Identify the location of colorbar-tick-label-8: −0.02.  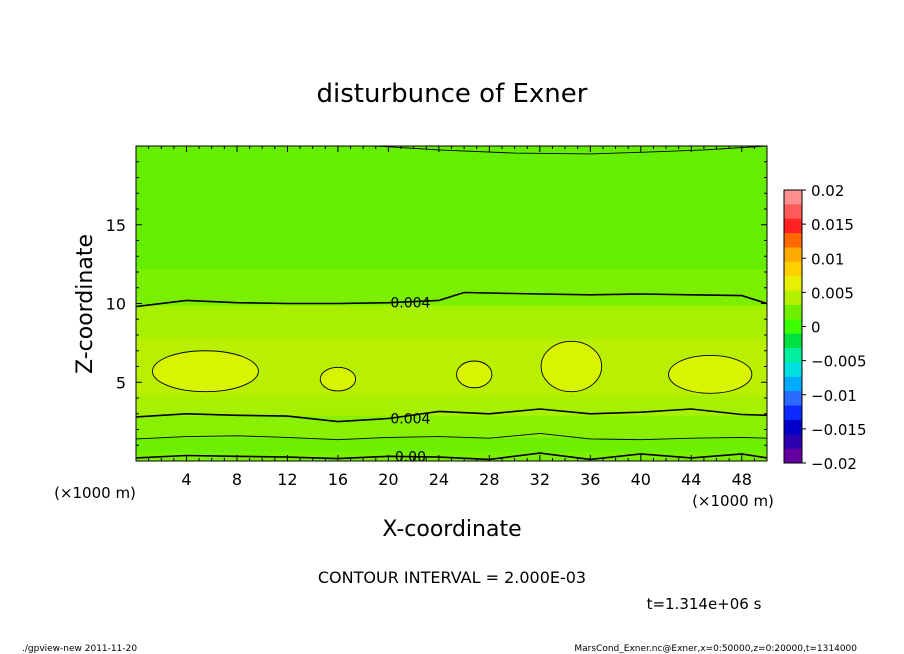
(834, 464).